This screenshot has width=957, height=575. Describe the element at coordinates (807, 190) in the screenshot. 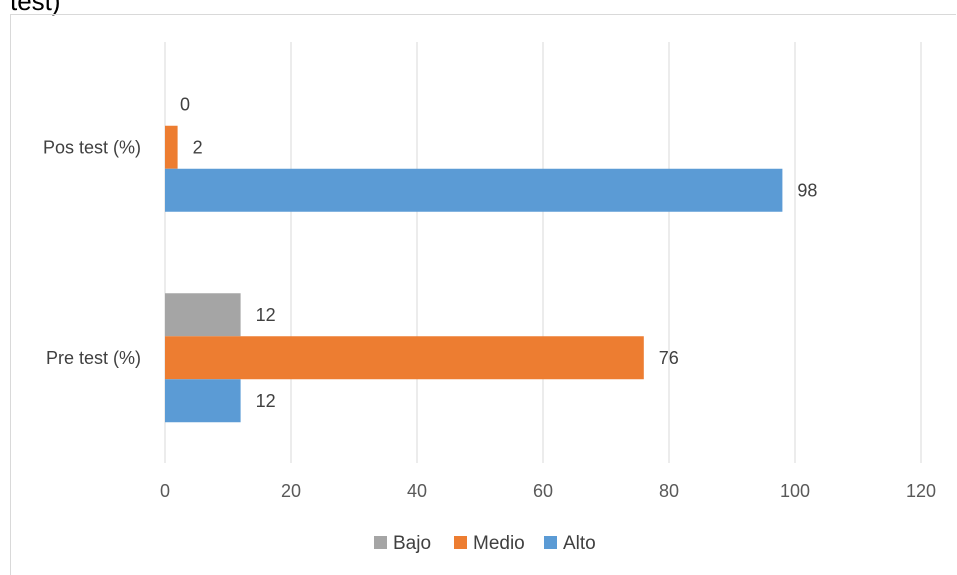

I see `data-label: 98` at that location.